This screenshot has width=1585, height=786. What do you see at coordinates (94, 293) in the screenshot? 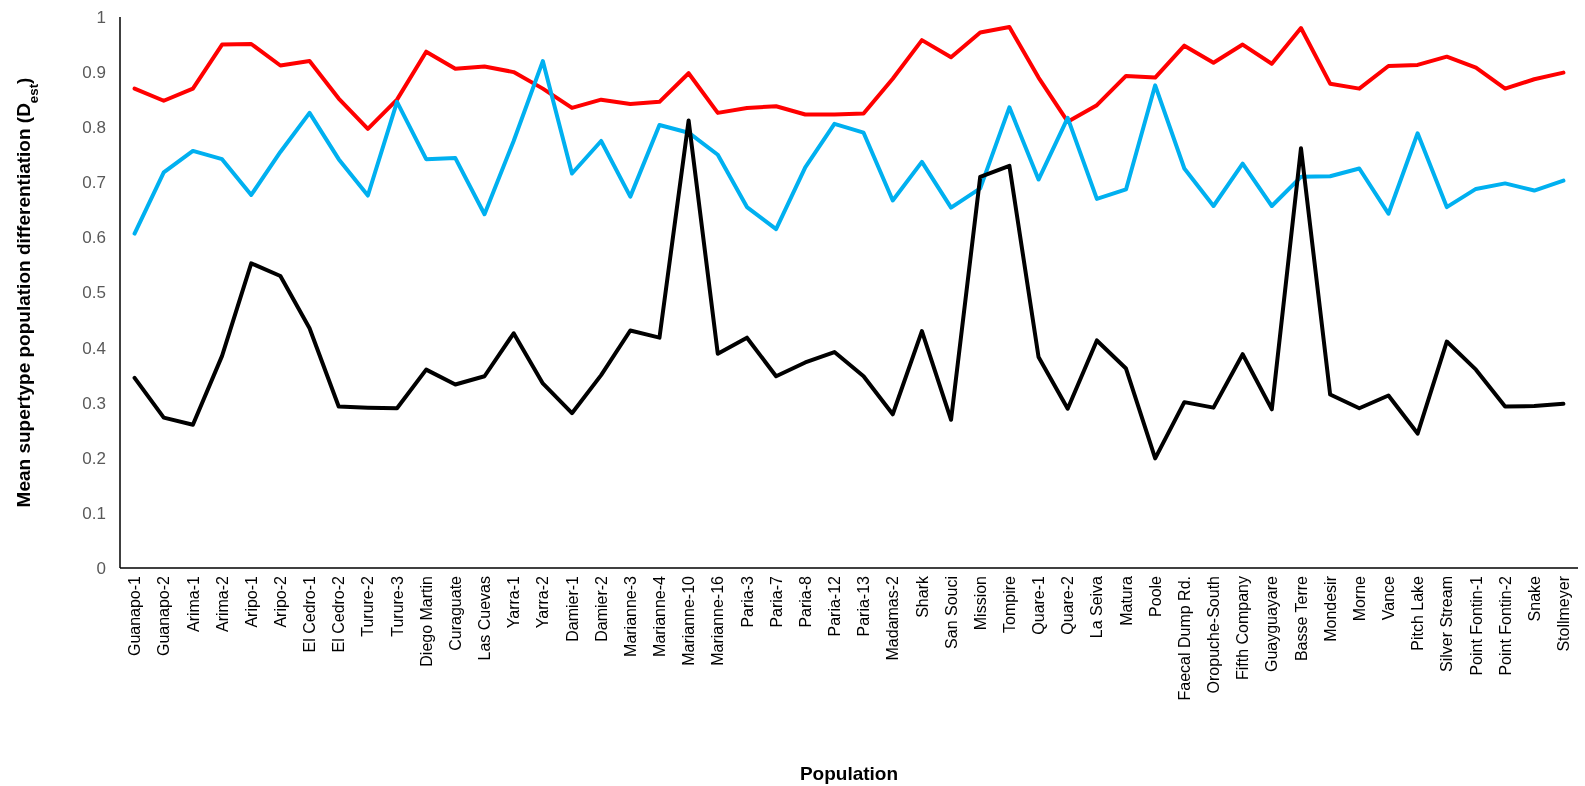
I see `y-tick-label: 0.5` at bounding box center [94, 293].